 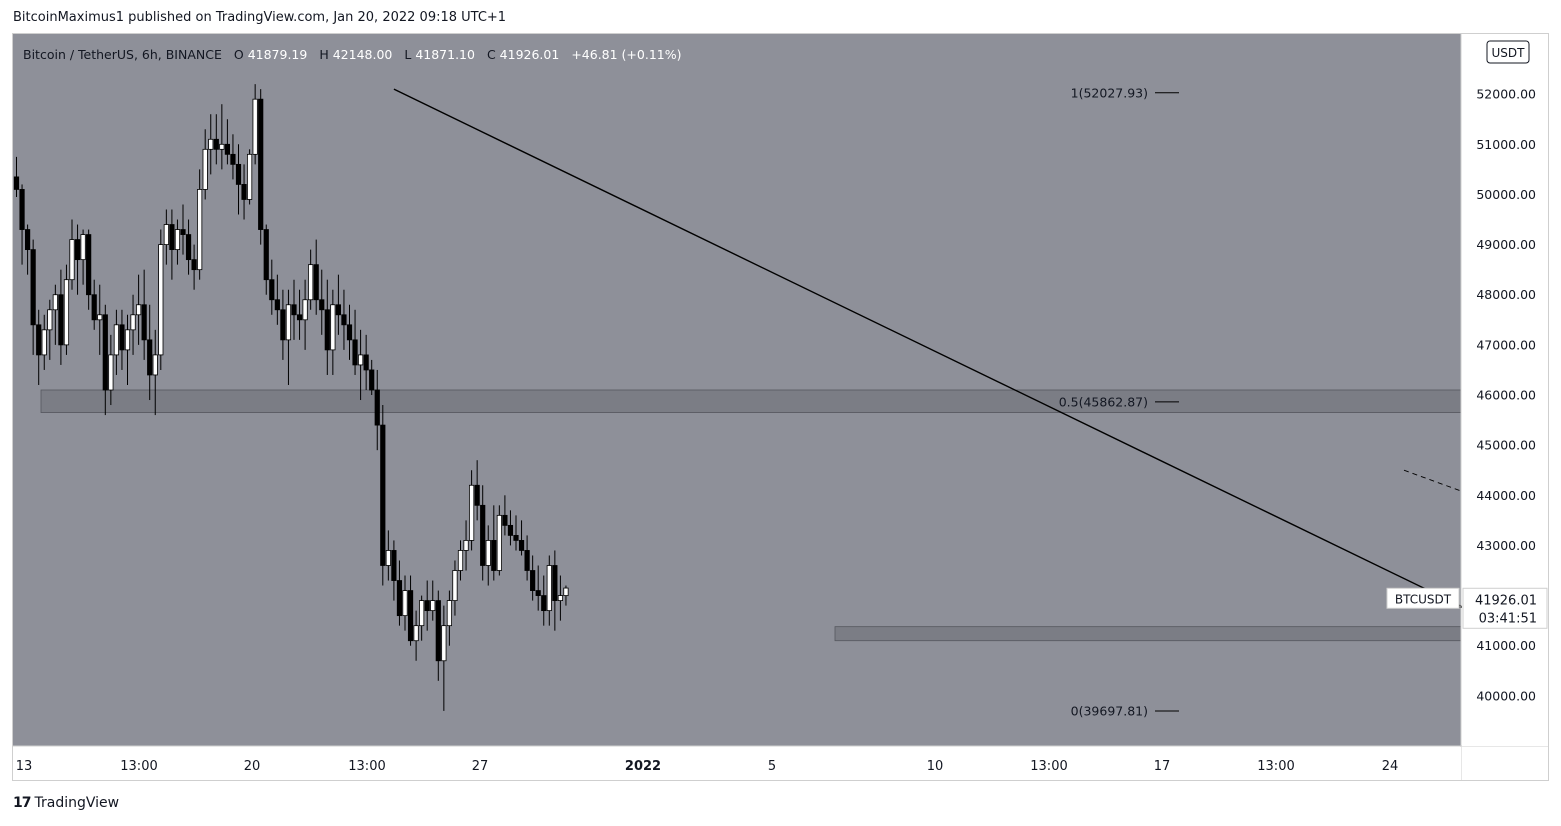 I want to click on legend-symbol: Bitcoin / TetherUS, 6h, BINANCE, so click(x=122, y=54).